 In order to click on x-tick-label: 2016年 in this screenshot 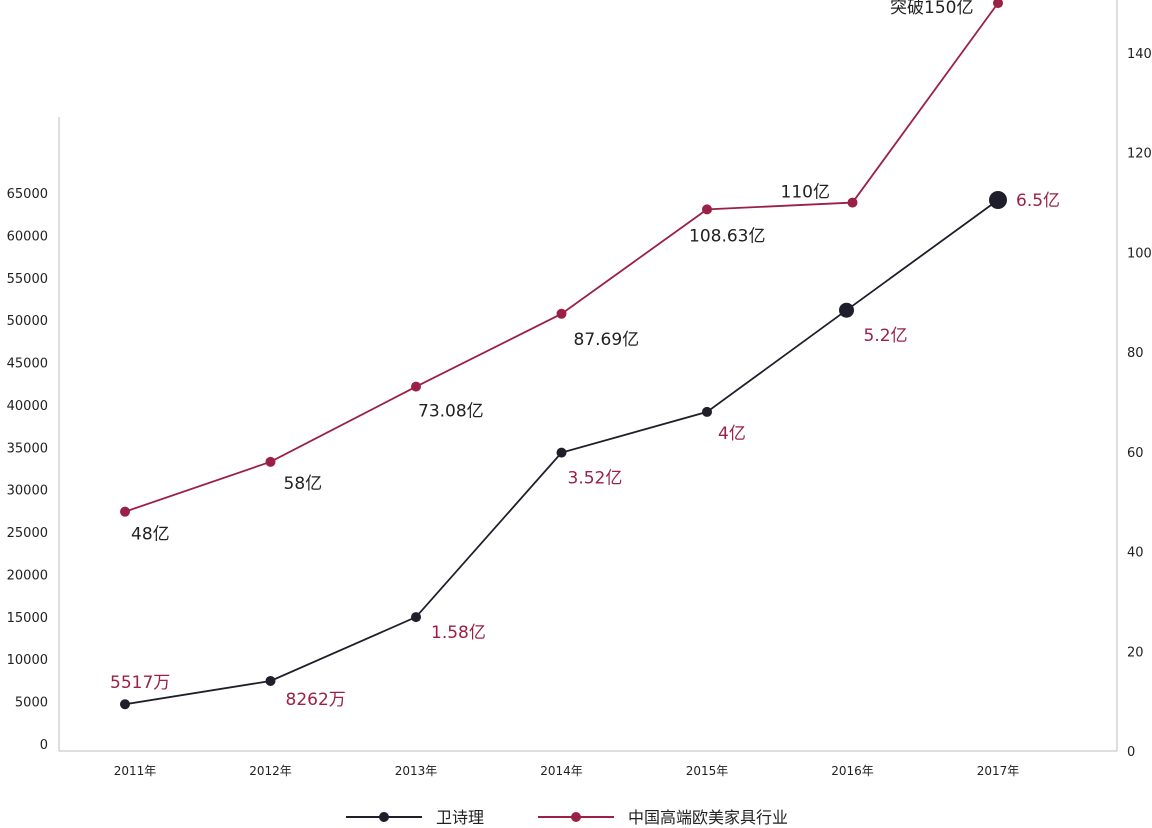, I will do `click(852, 771)`.